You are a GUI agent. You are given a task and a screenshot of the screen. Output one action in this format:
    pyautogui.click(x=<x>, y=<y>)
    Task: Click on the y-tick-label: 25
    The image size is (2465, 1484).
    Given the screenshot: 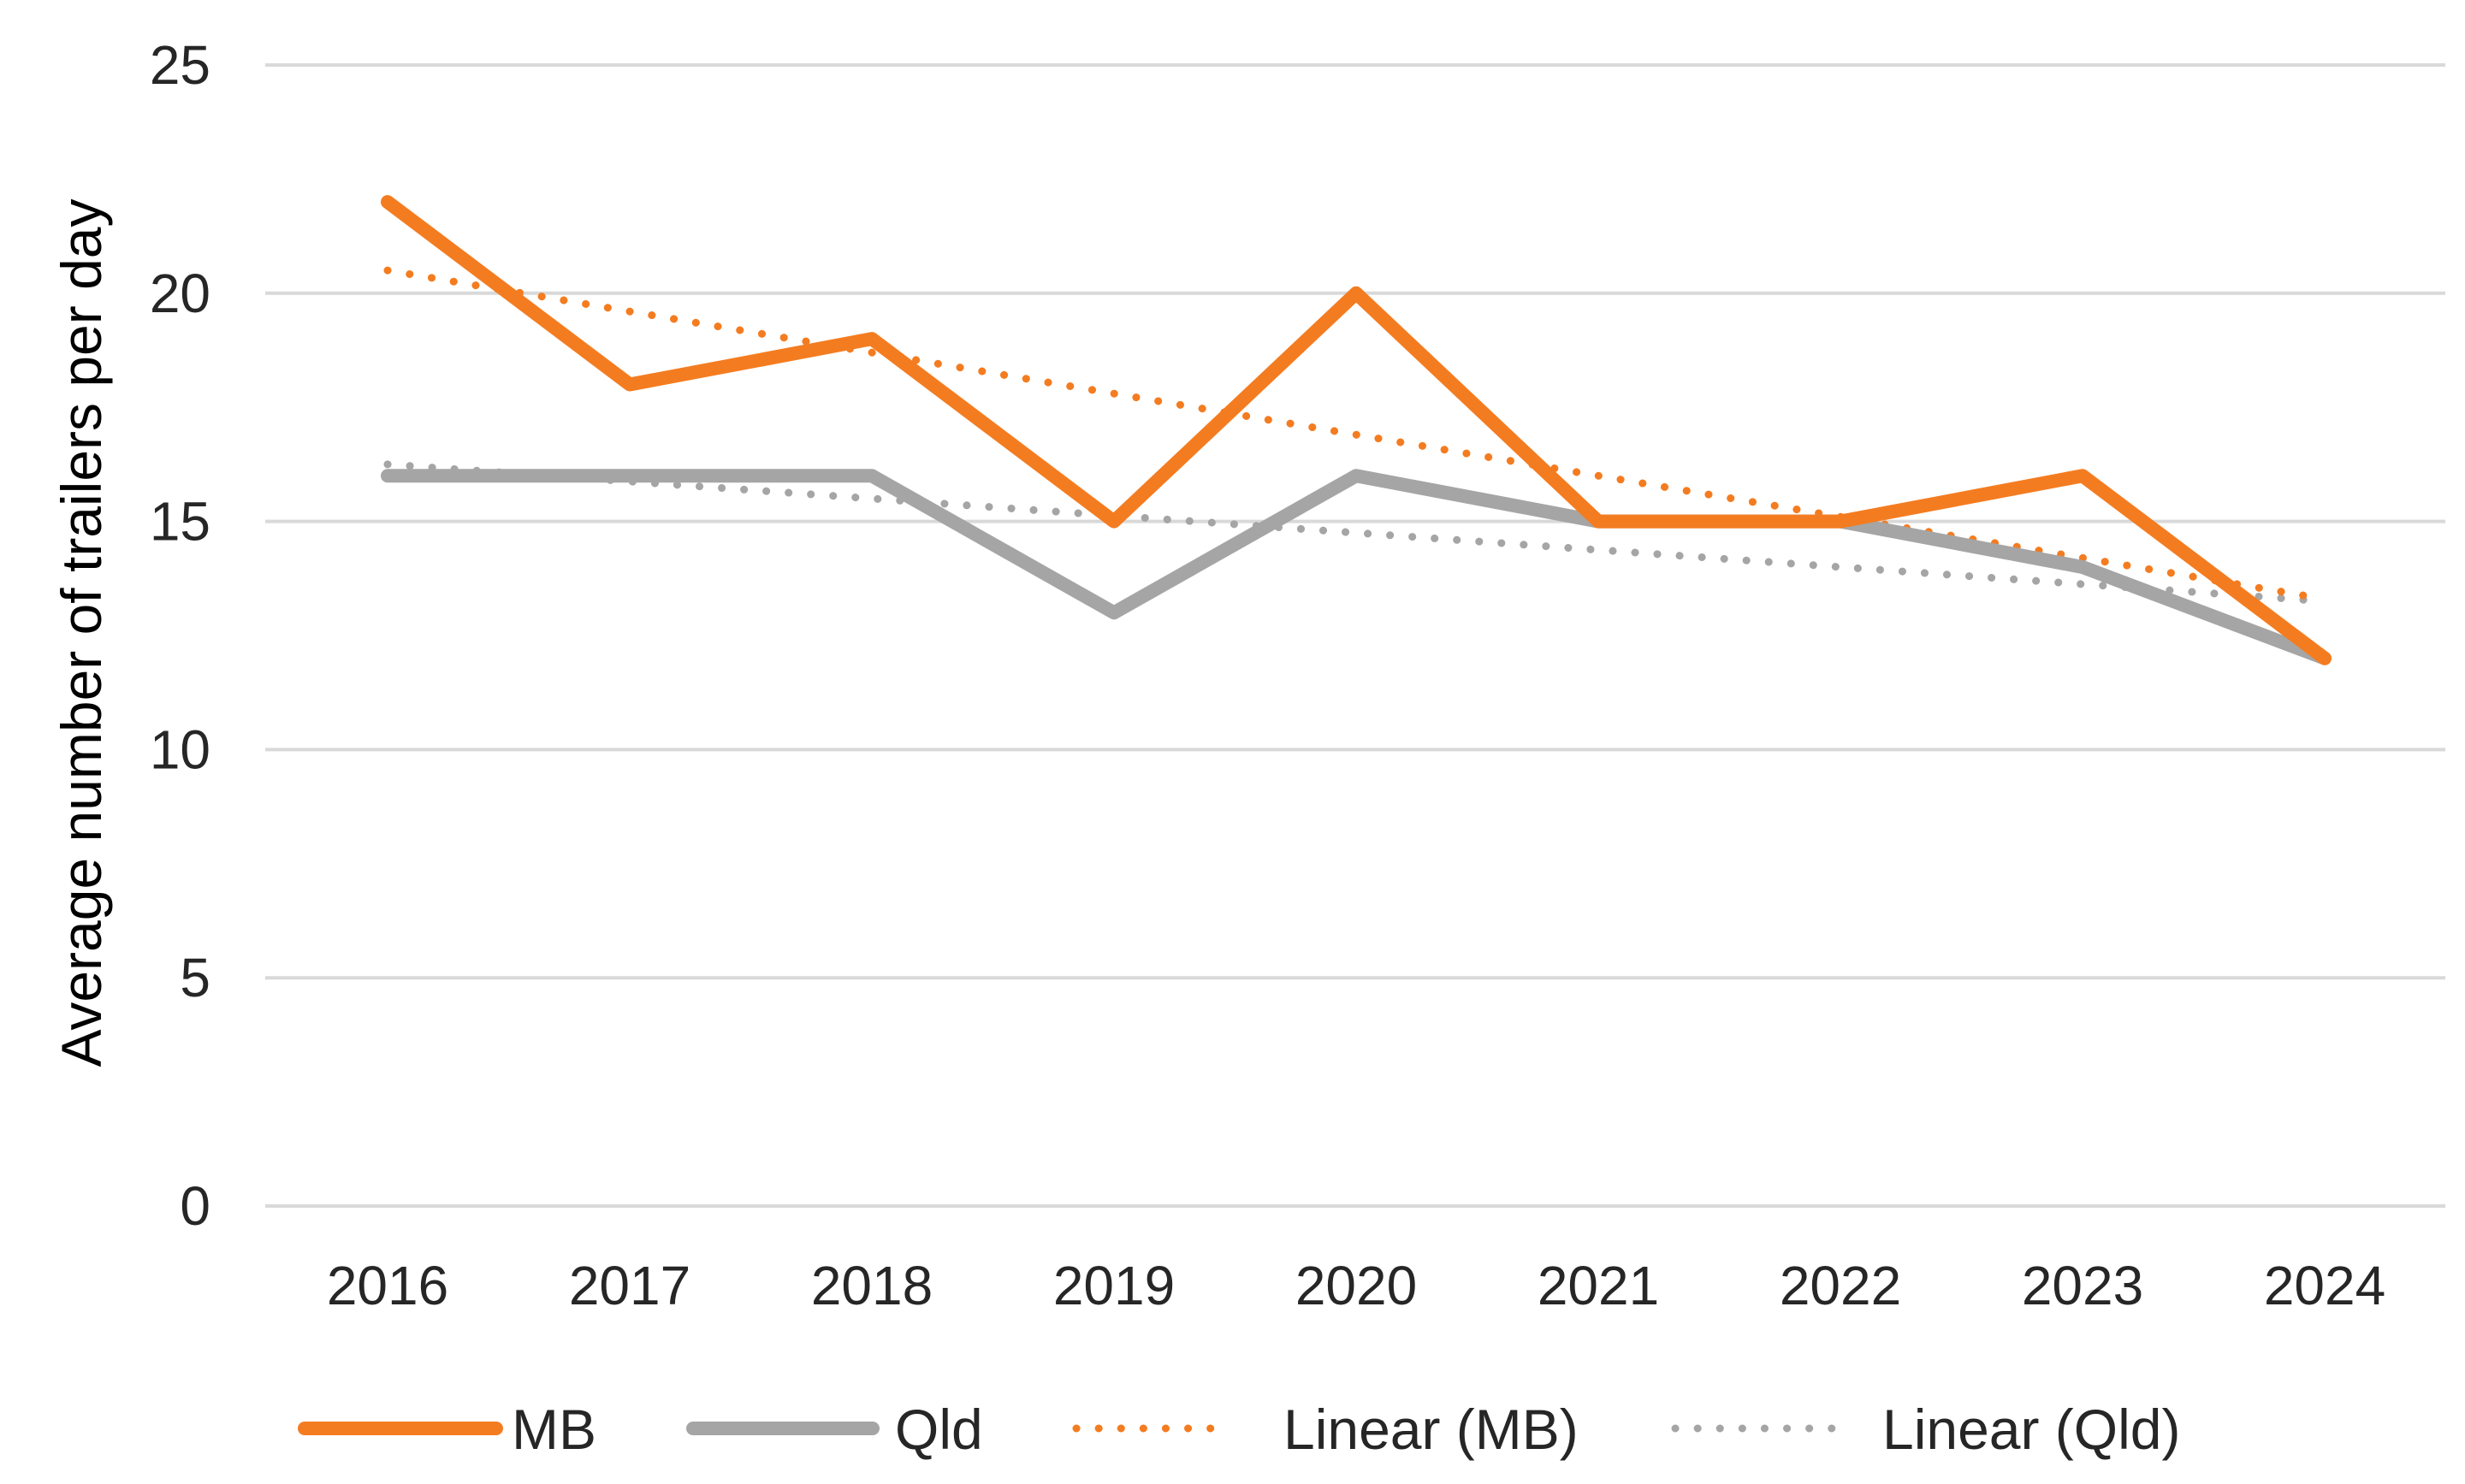 What is the action you would take?
    pyautogui.click(x=180, y=65)
    